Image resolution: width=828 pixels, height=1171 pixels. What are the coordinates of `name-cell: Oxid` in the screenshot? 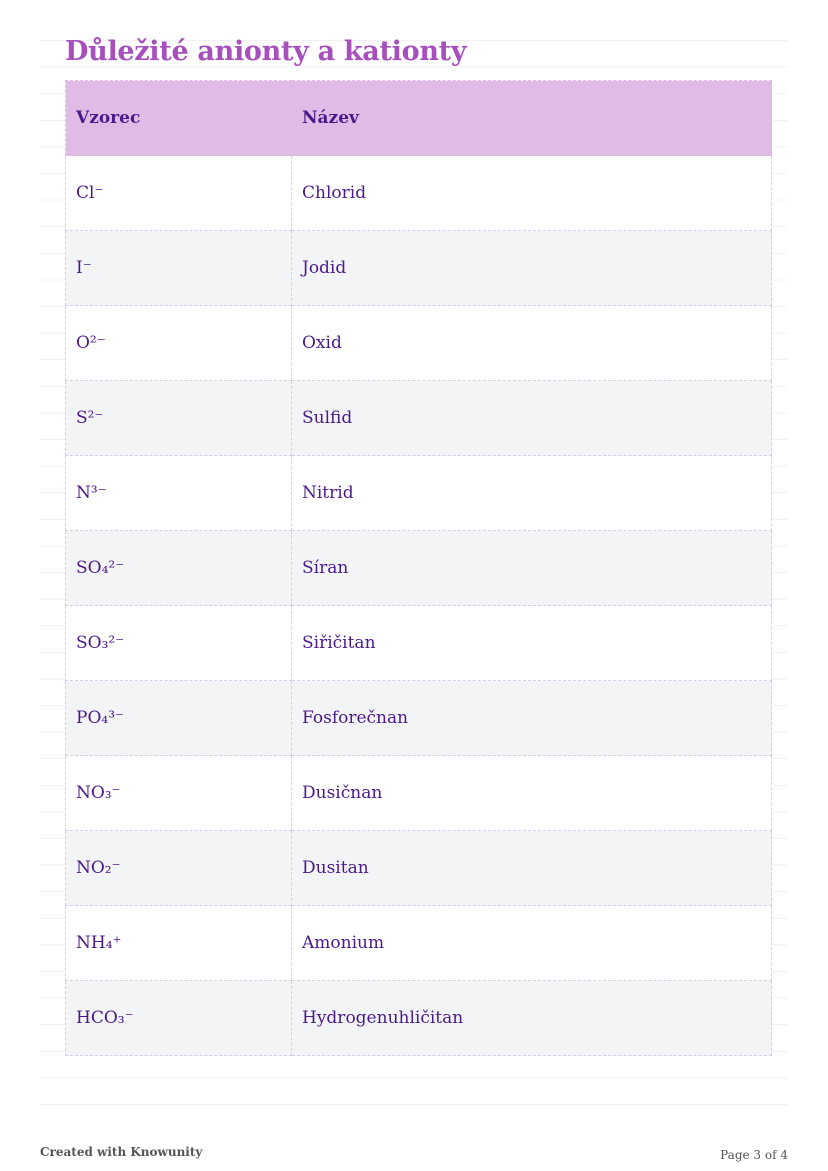 It's located at (531, 343).